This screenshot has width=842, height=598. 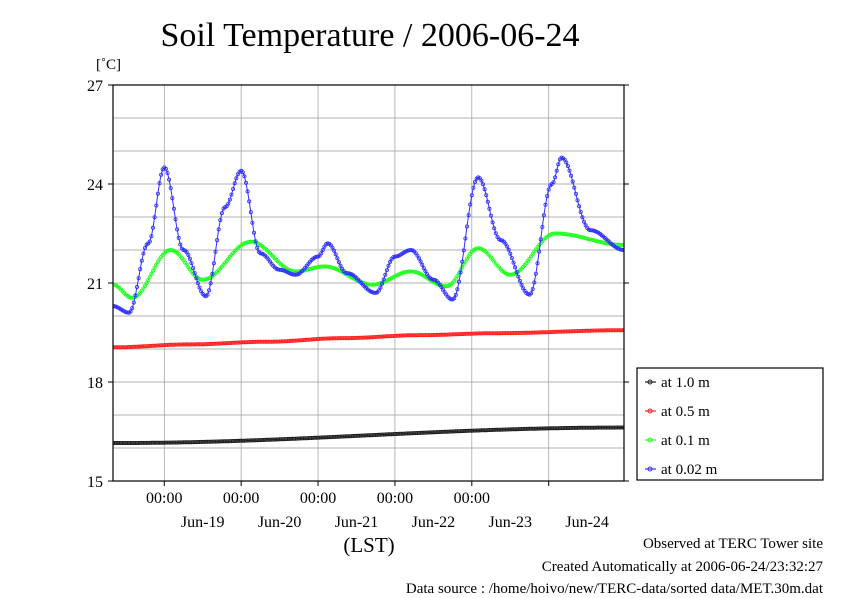 I want to click on legend-label: at 0.5 m, so click(x=685, y=412).